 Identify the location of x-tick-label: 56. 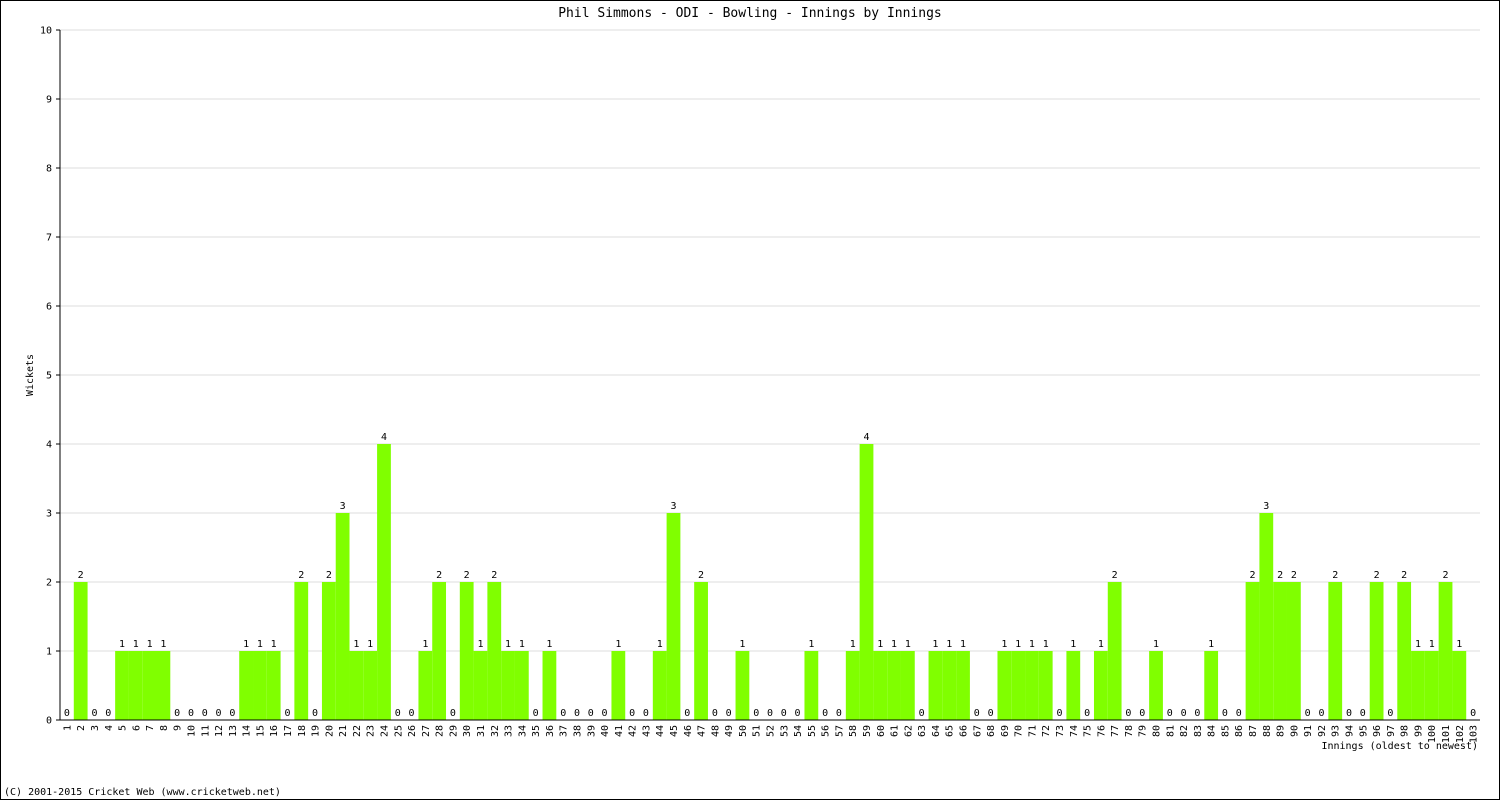
(826, 731).